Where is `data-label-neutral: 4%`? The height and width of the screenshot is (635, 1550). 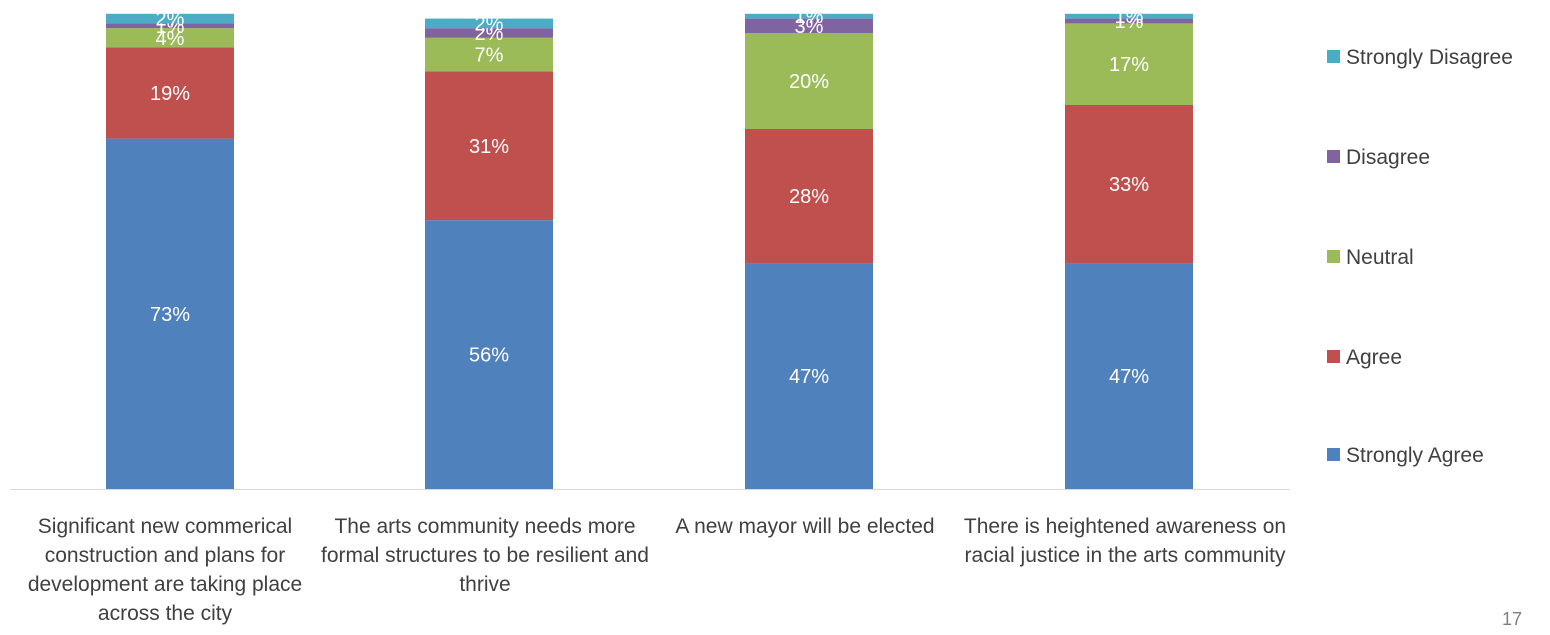 data-label-neutral: 4% is located at coordinates (170, 39).